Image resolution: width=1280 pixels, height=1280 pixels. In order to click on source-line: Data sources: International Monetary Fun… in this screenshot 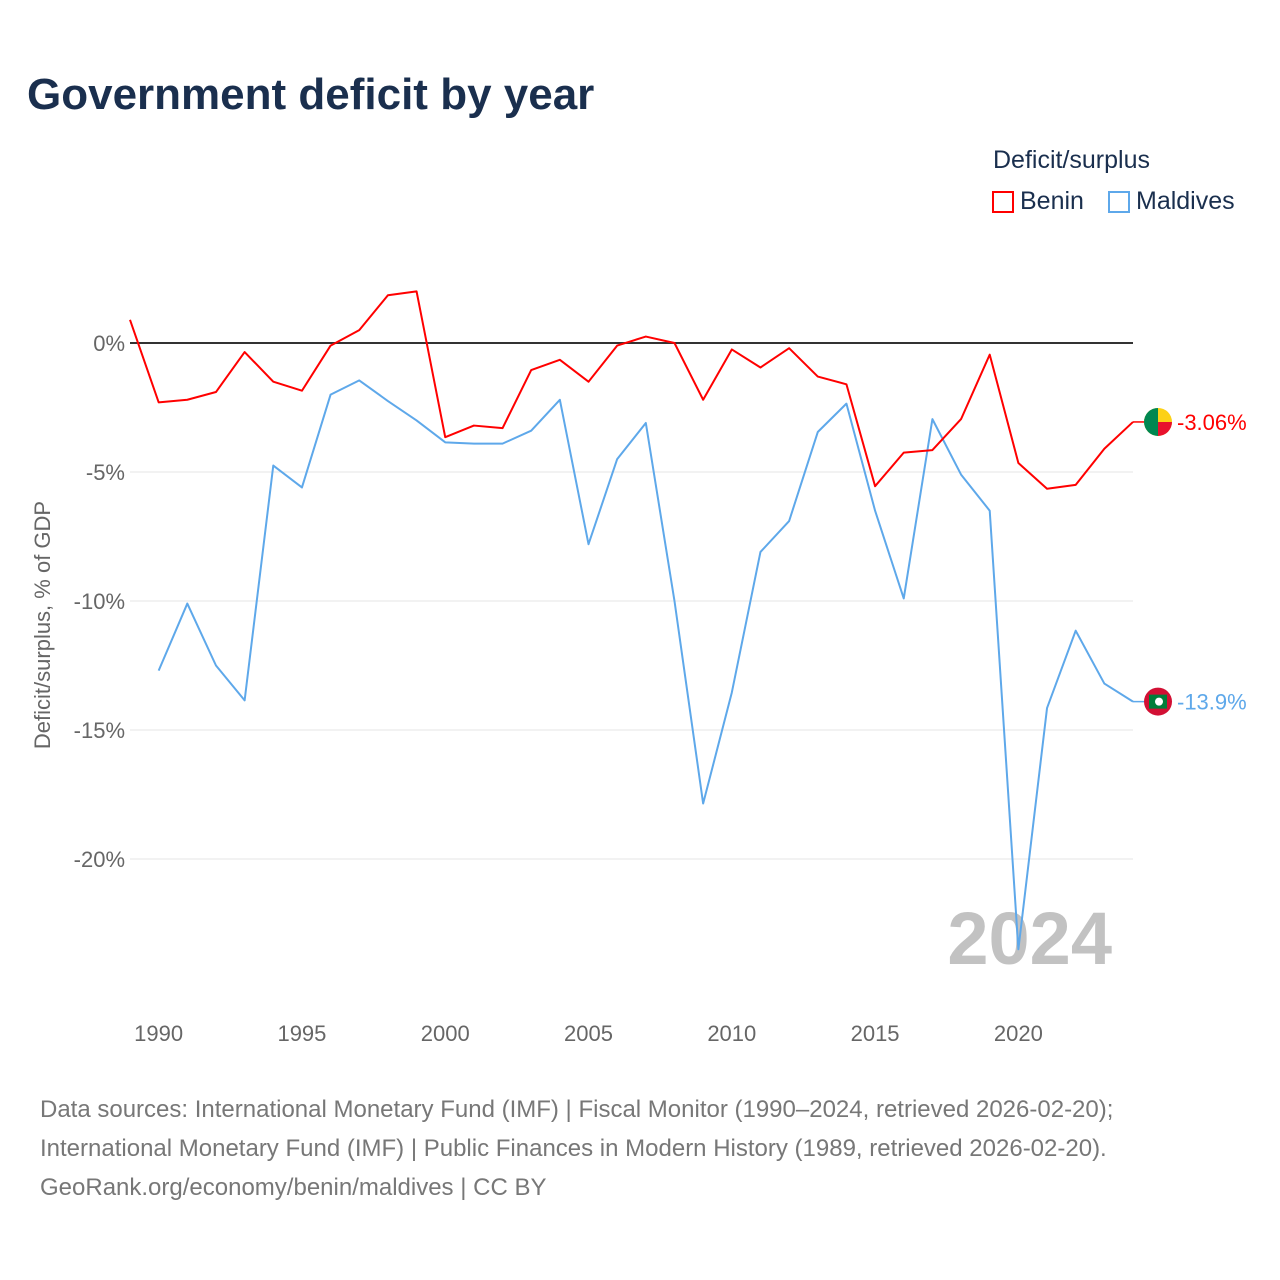, I will do `click(577, 1109)`.